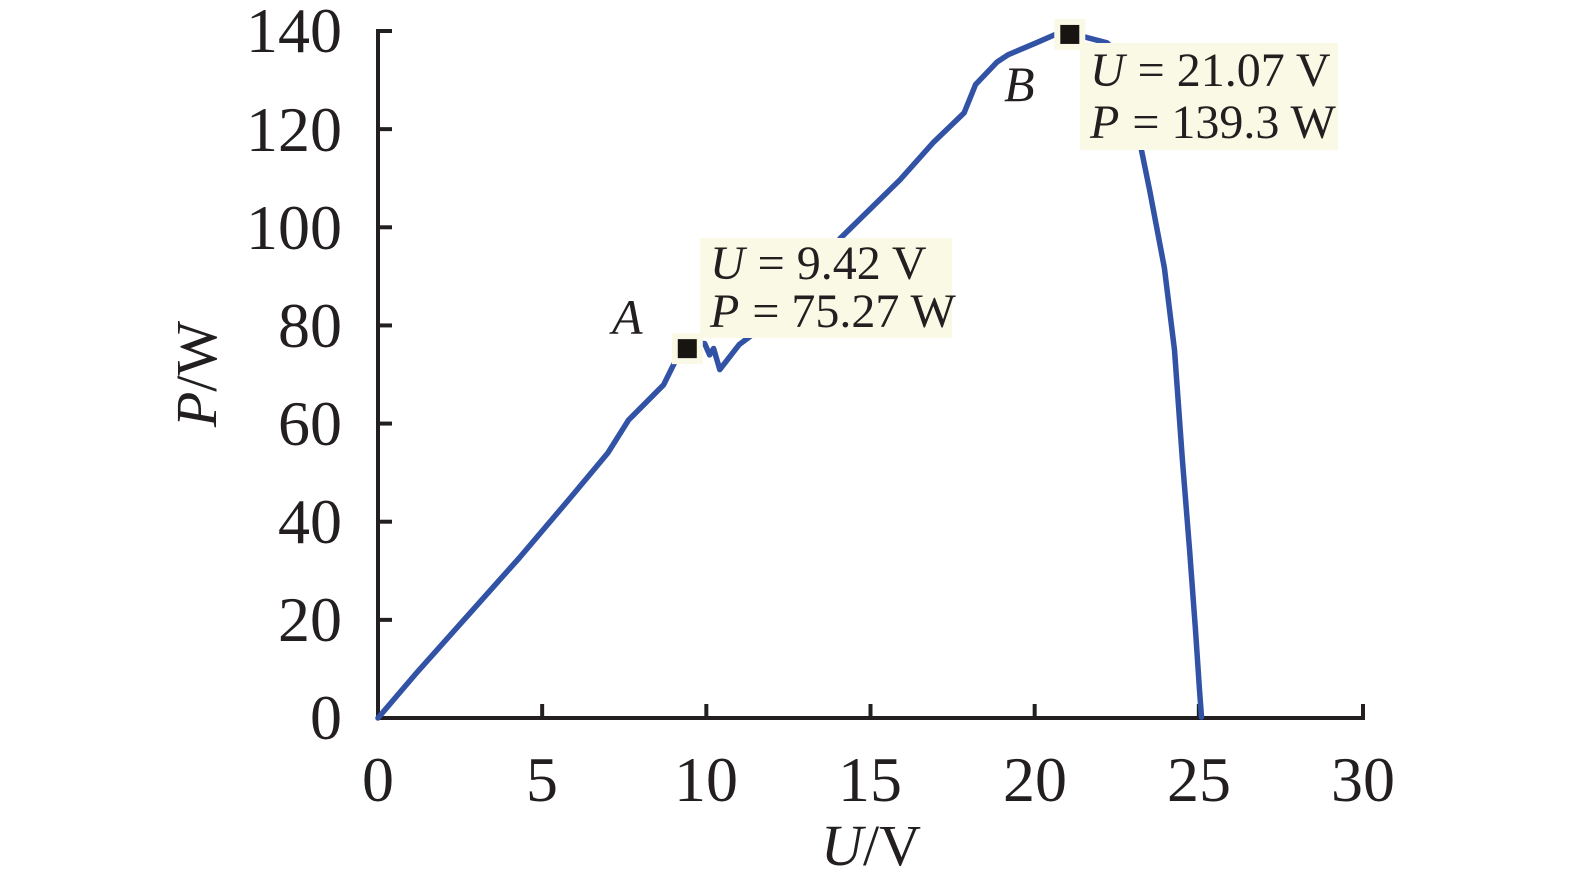 Image resolution: width=1575 pixels, height=890 pixels. What do you see at coordinates (900, 845) in the screenshot?
I see `x-axis-unit: V` at bounding box center [900, 845].